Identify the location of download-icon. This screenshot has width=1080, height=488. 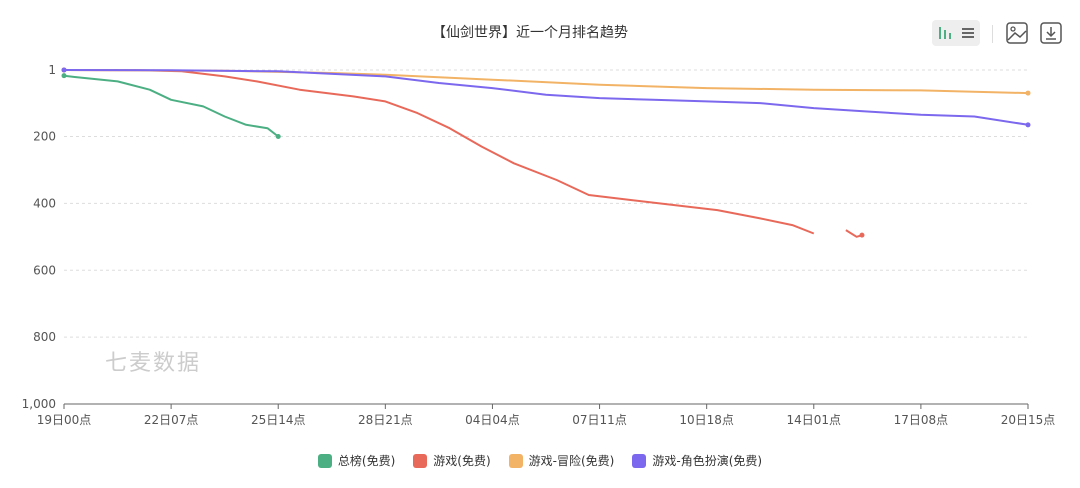
(1051, 33).